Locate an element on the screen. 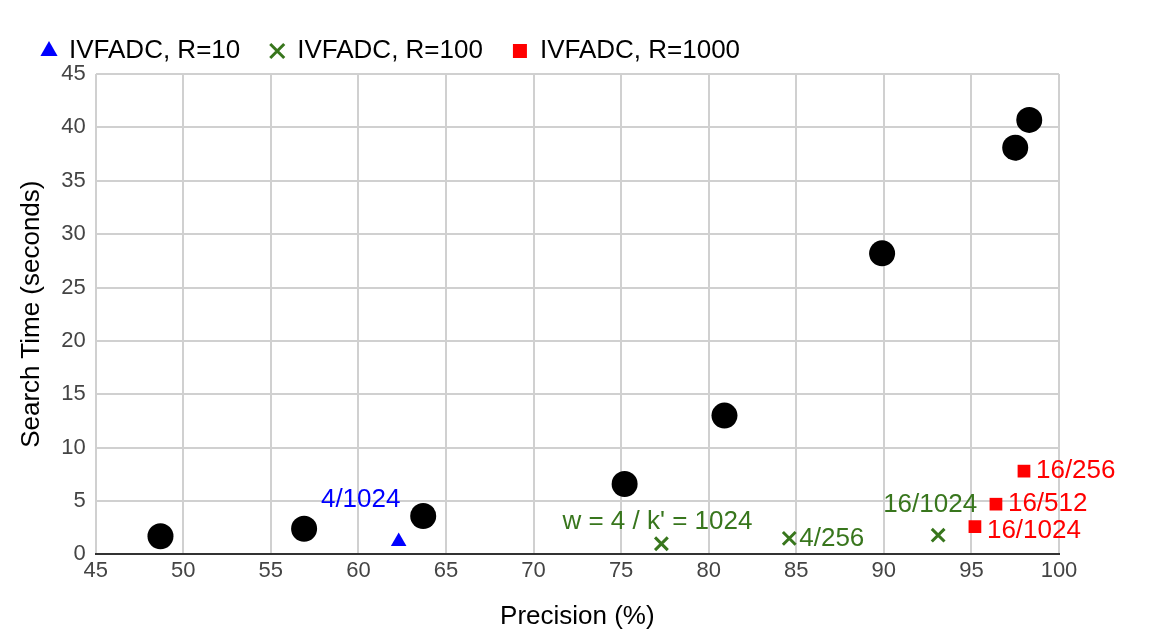 The image size is (1157, 644). y-tick-label: 25 is located at coordinates (73, 286).